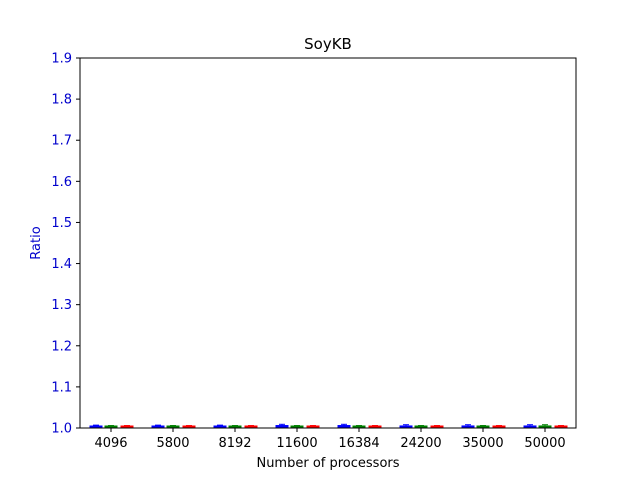  I want to click on y-tick-label: 1.1, so click(61, 387).